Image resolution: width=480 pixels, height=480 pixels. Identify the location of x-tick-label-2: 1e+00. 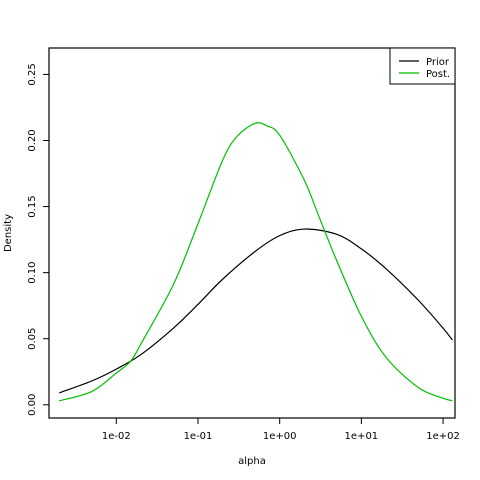
(280, 436).